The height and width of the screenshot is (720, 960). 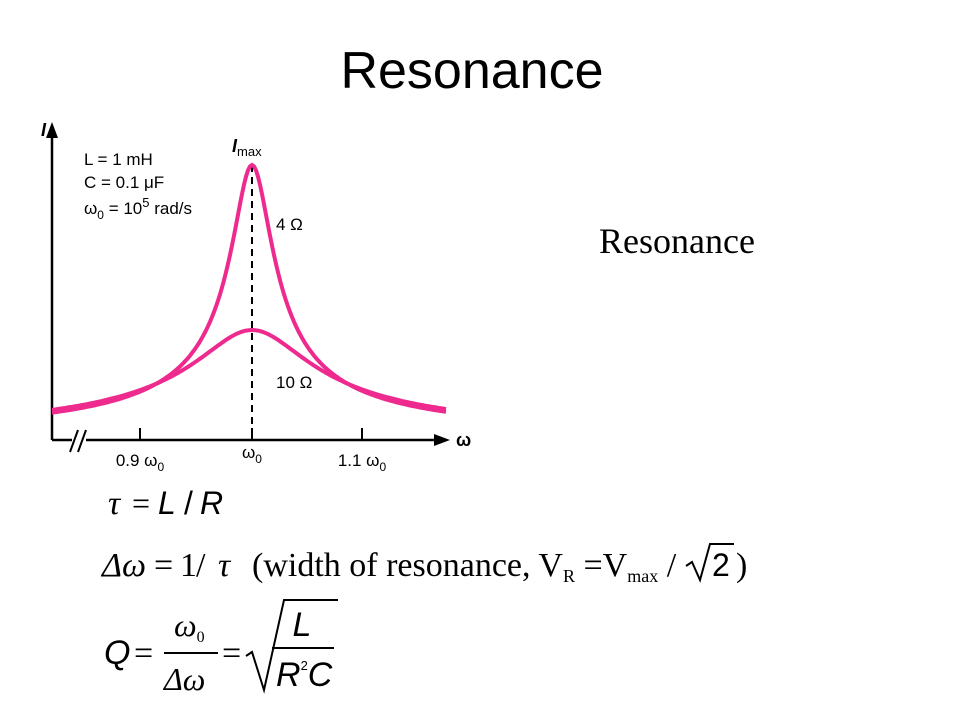 I want to click on eq-part: (width of resonance, V, so click(x=407, y=565).